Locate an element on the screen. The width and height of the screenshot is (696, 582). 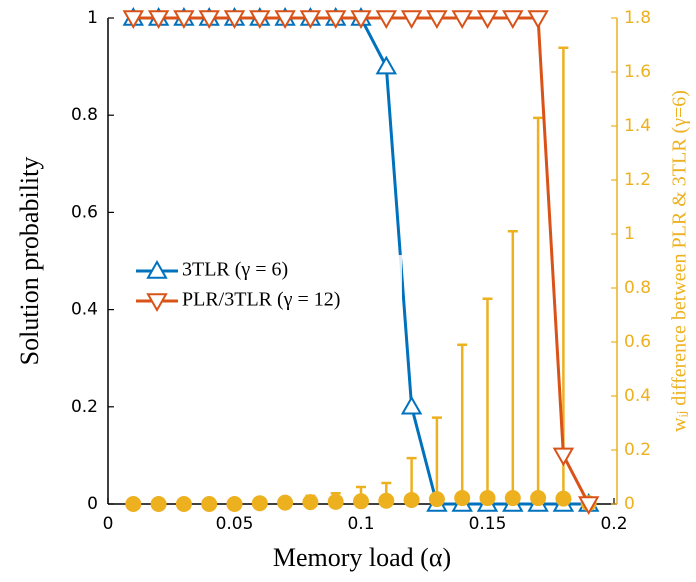
y2-tick-label: 1 is located at coordinates (629, 234).